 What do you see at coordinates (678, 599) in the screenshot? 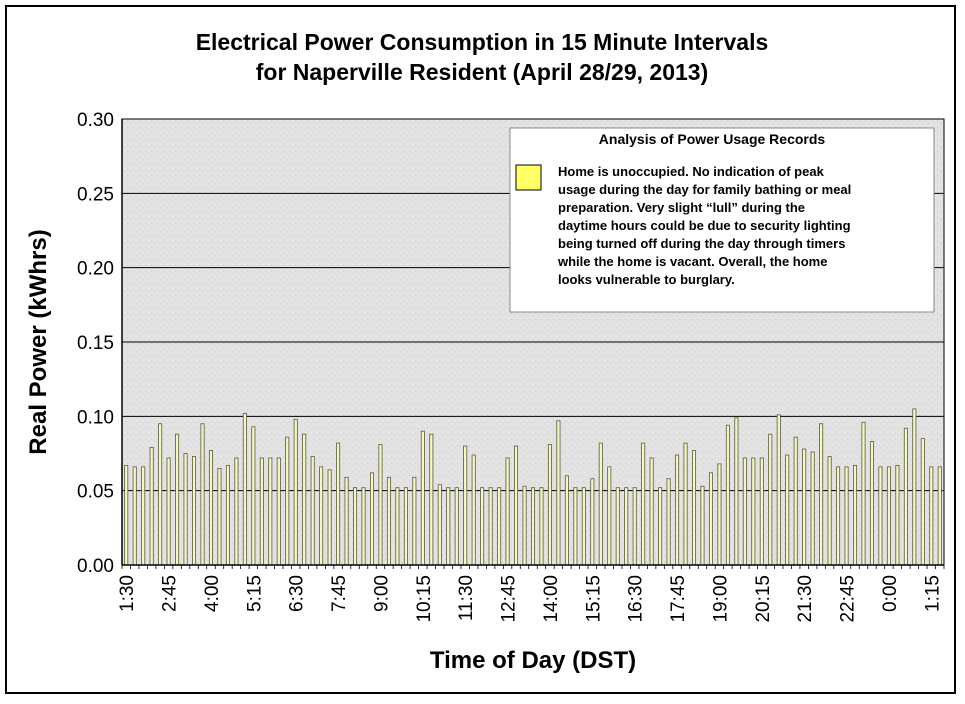
I see `x-tick-label: 17:45` at bounding box center [678, 599].